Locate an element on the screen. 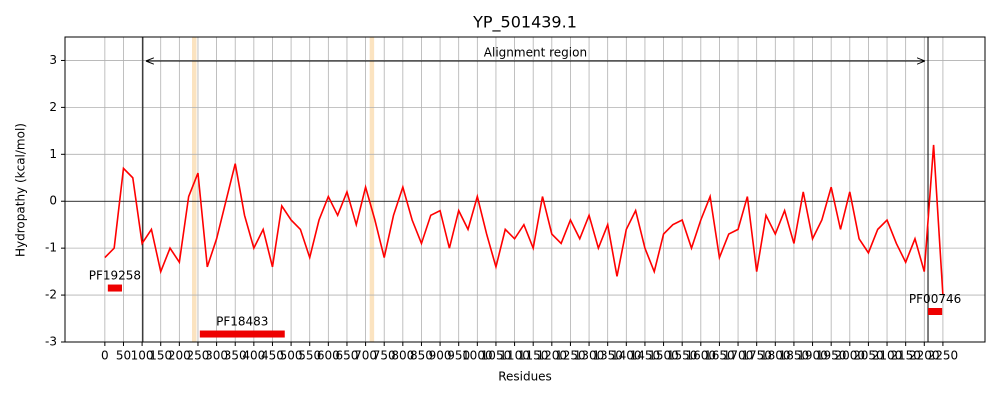 This screenshot has width=1000, height=400. y-tick-label: 0 is located at coordinates (53, 201).